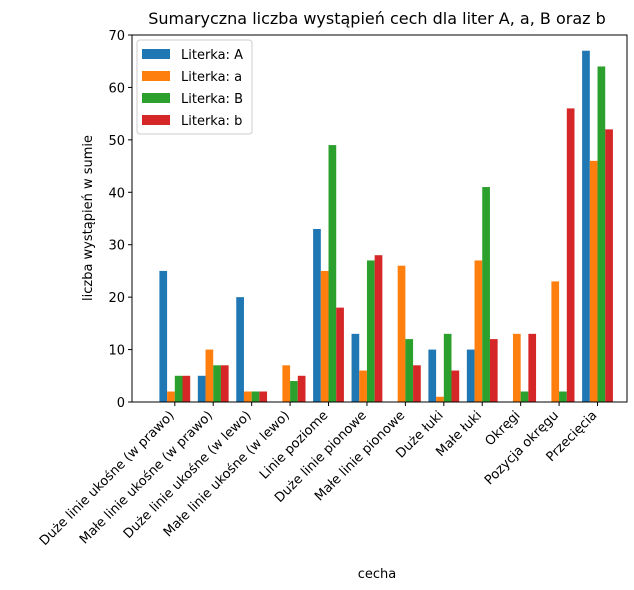  Describe the element at coordinates (377, 574) in the screenshot. I see `x-axis-title: cecha` at that location.